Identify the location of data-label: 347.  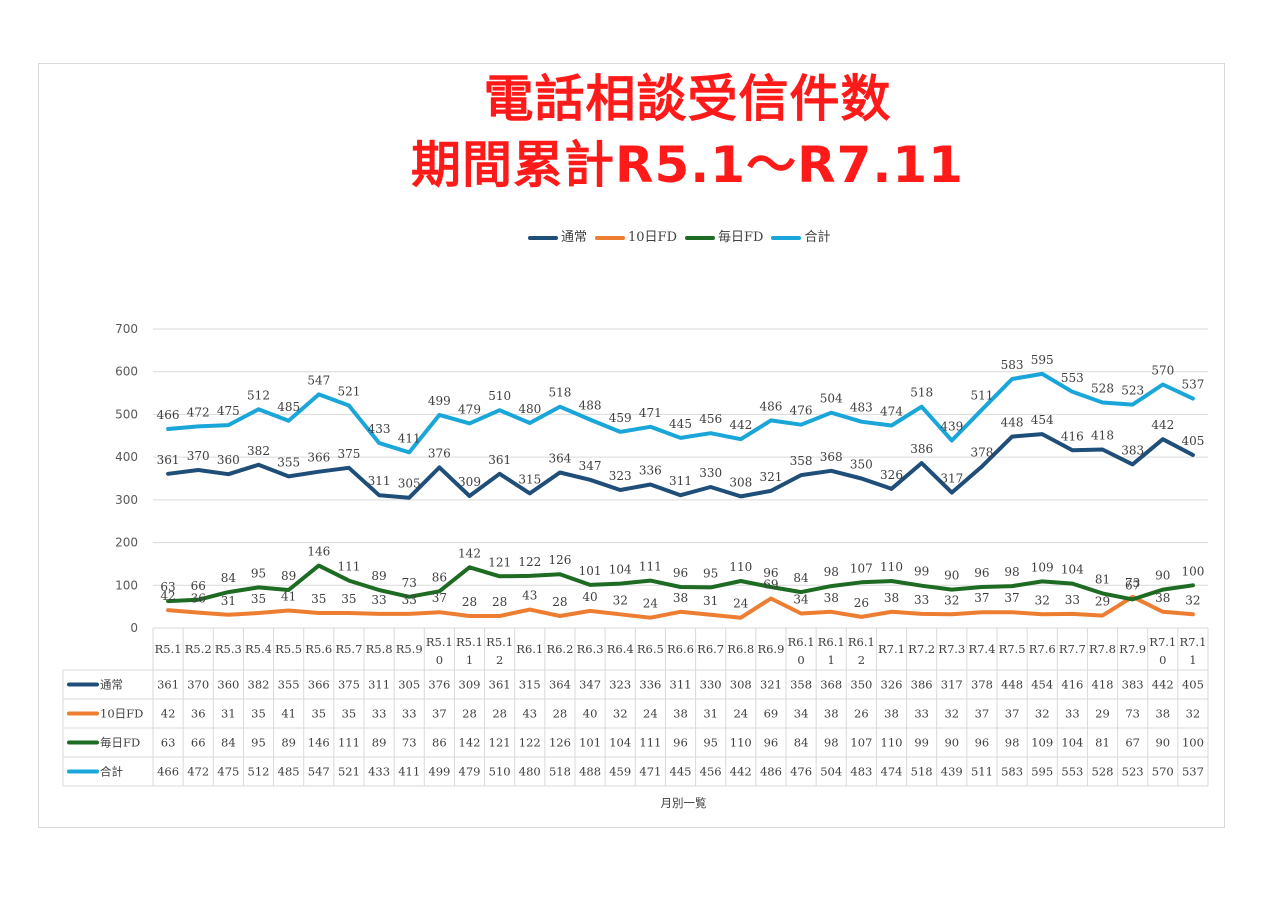
(590, 466).